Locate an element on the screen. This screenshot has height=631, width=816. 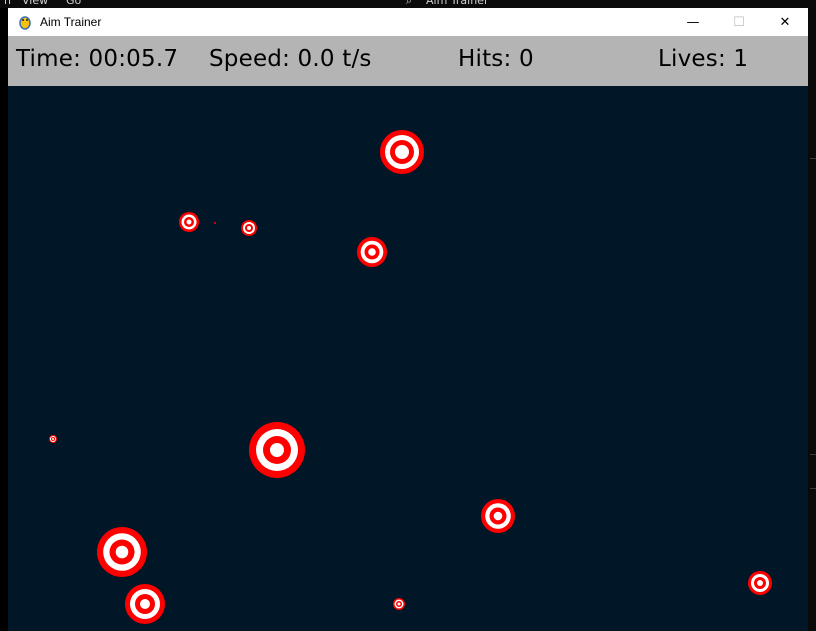
background-menu-fragment: n is located at coordinates (7, 3).